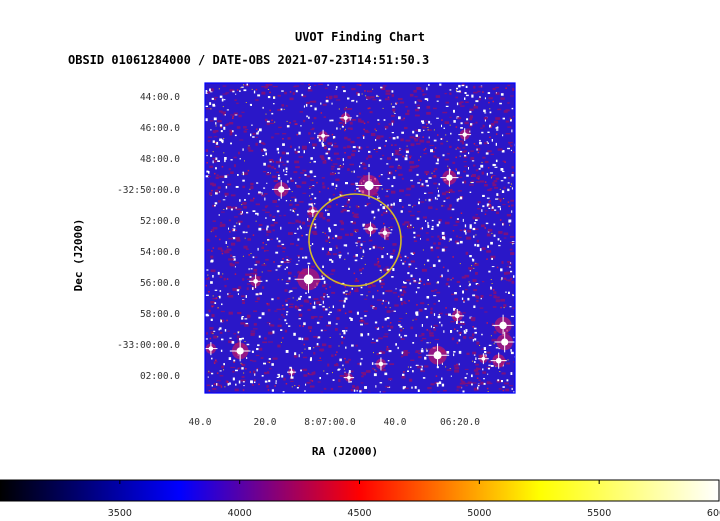 This screenshot has width=720, height=521. What do you see at coordinates (148, 345) in the screenshot?
I see `y-tick-label: -33:00:00.0` at bounding box center [148, 345].